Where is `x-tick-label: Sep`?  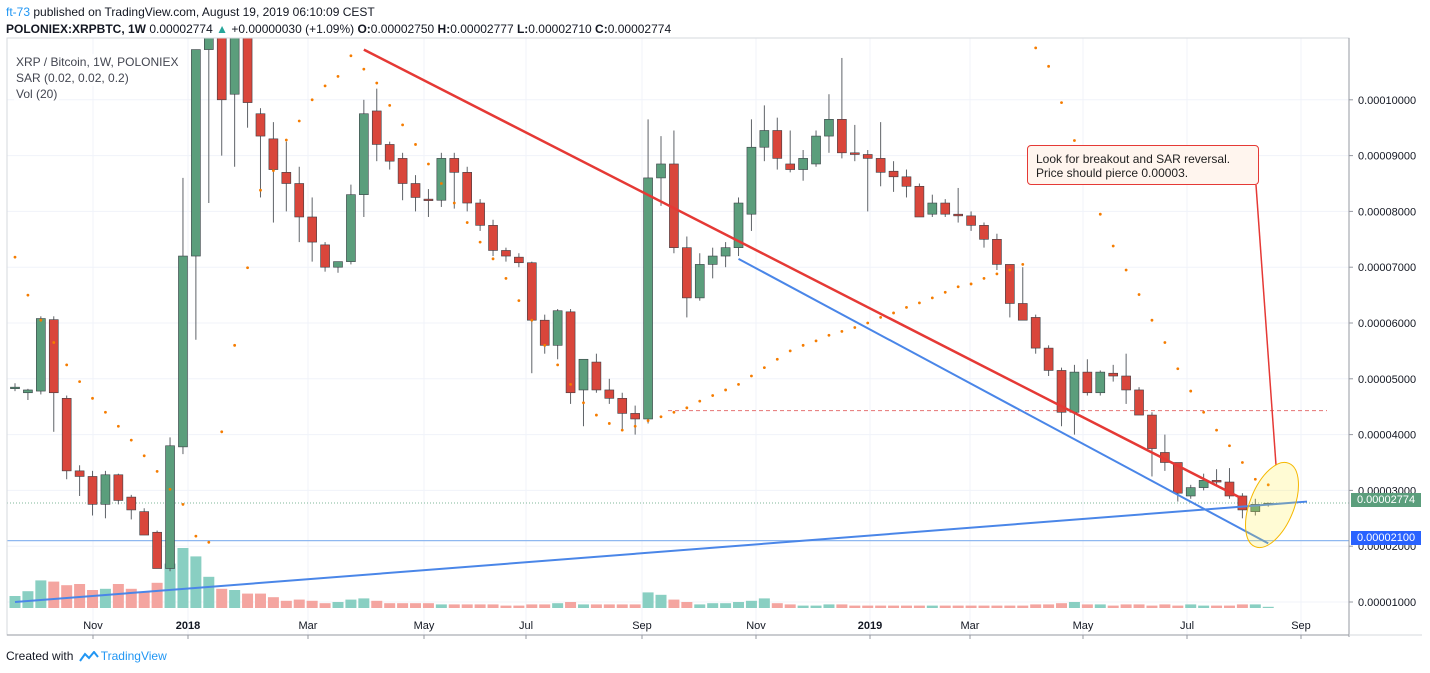 x-tick-label: Sep is located at coordinates (642, 626).